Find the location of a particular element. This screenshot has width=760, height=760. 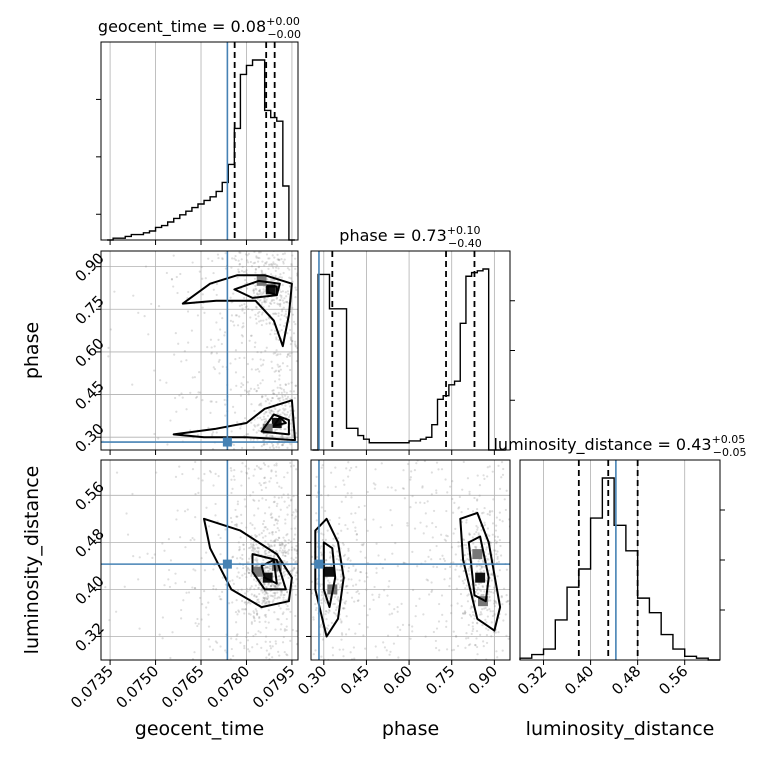

panel-frame-luminosity_distance_vs_phase is located at coordinates (410, 560).